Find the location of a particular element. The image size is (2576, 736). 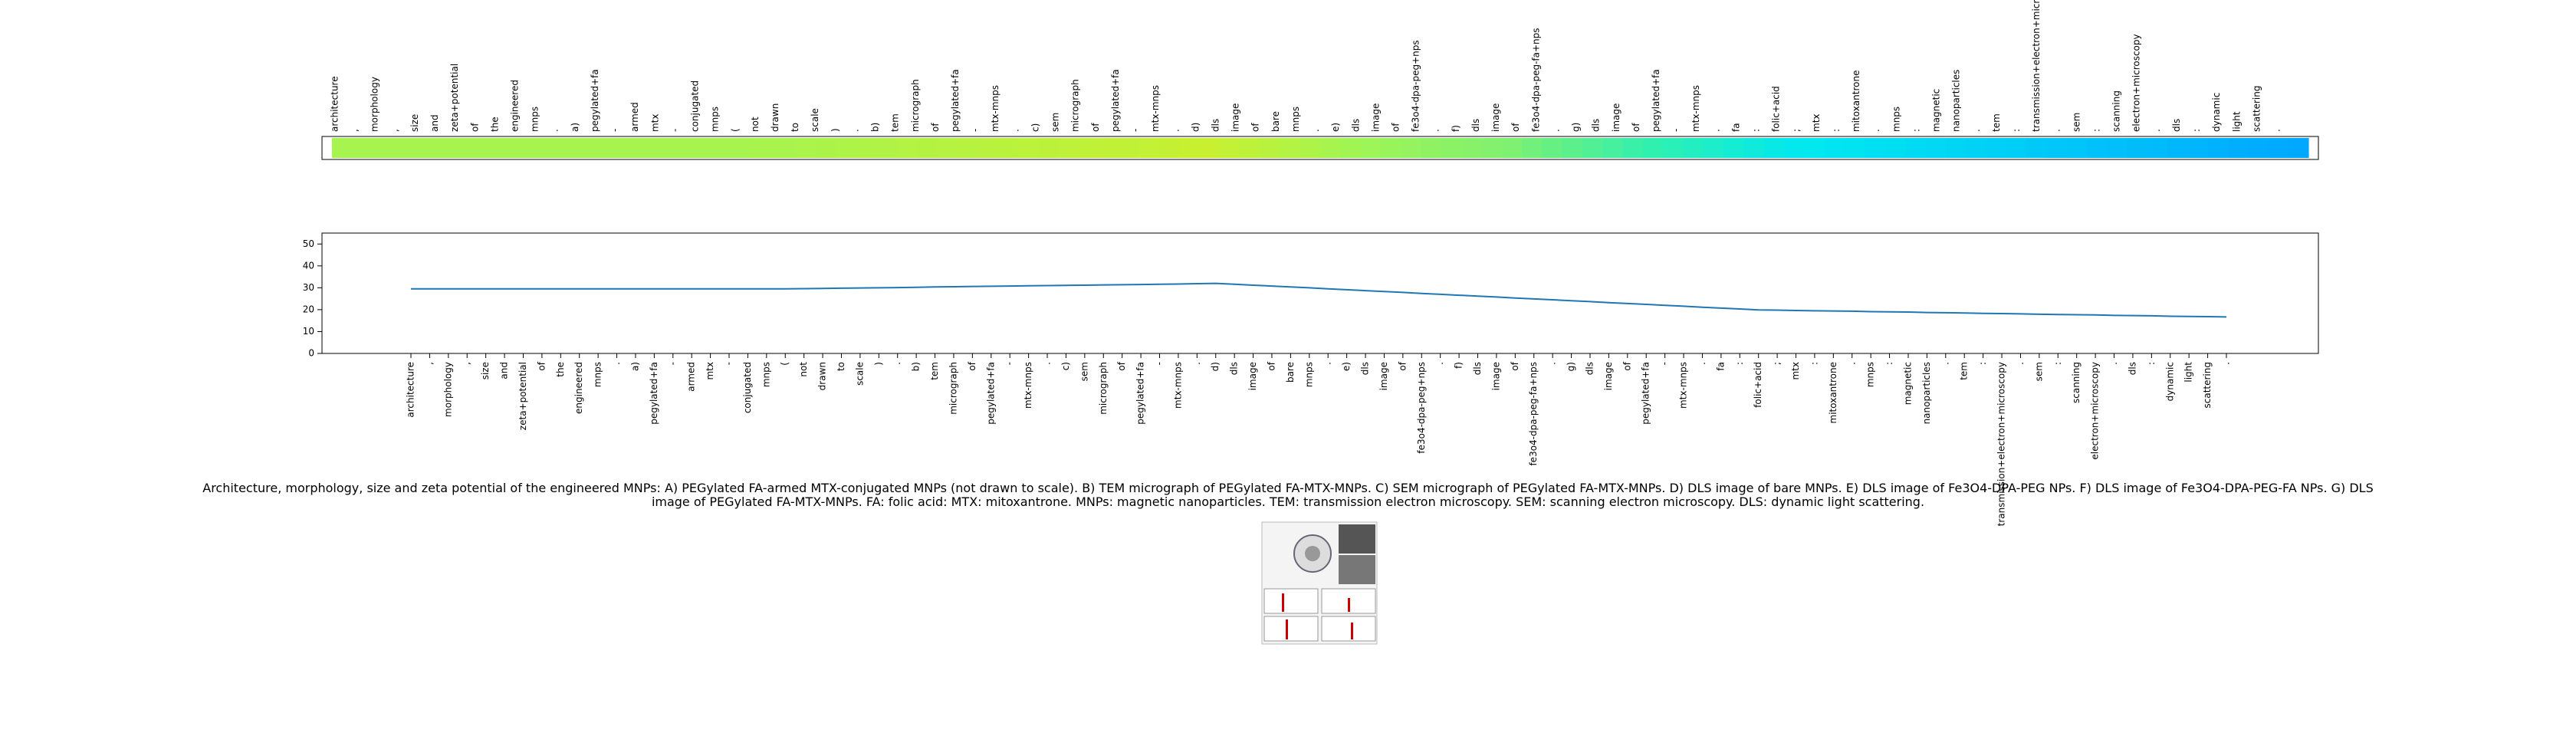

x-token-label: bare is located at coordinates (1291, 373).